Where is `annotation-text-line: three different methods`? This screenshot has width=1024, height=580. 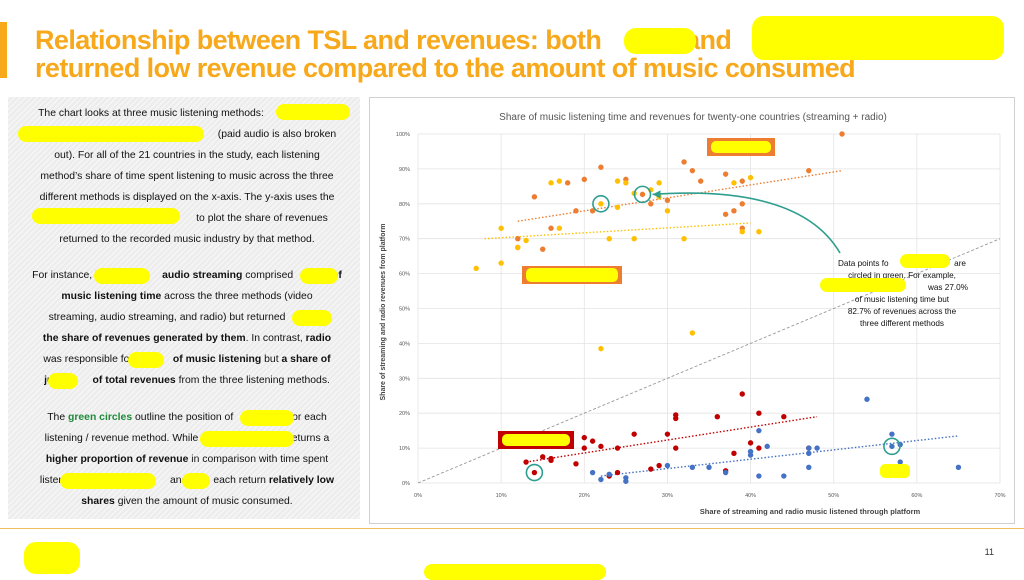
annotation-text-line: three different methods is located at coordinates (902, 323).